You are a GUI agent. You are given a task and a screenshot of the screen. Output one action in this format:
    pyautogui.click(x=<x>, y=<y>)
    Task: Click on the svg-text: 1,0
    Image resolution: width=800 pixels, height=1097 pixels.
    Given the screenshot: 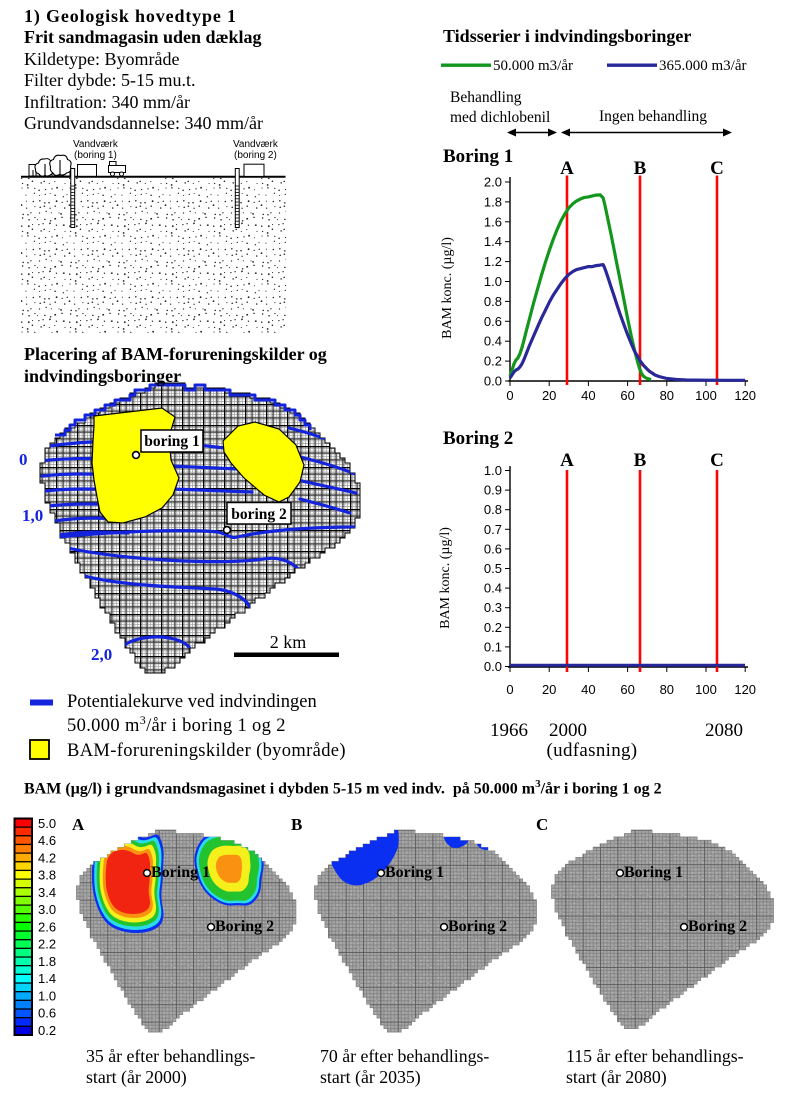 What is the action you would take?
    pyautogui.click(x=32, y=515)
    